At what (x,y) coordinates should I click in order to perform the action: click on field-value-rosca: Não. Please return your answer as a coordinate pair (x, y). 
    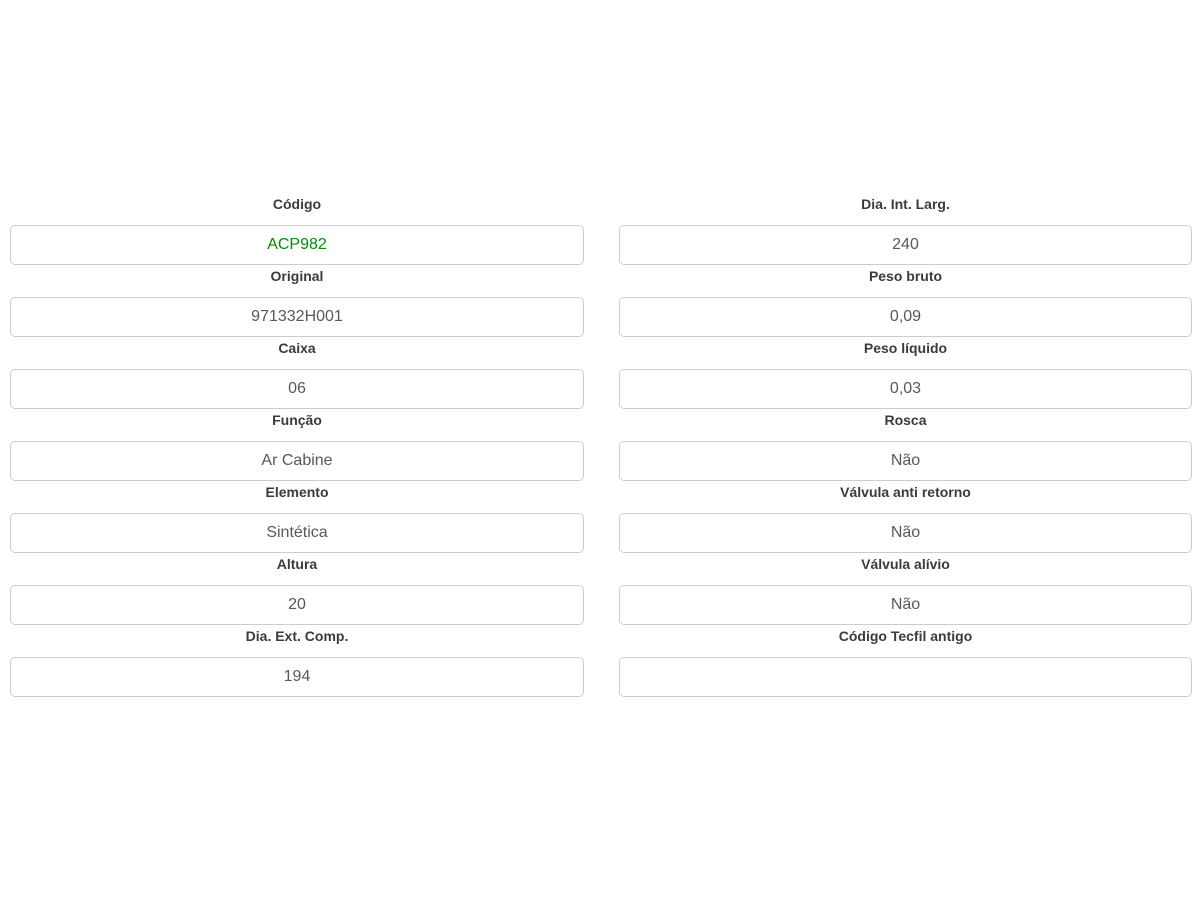
    Looking at the image, I should click on (905, 460).